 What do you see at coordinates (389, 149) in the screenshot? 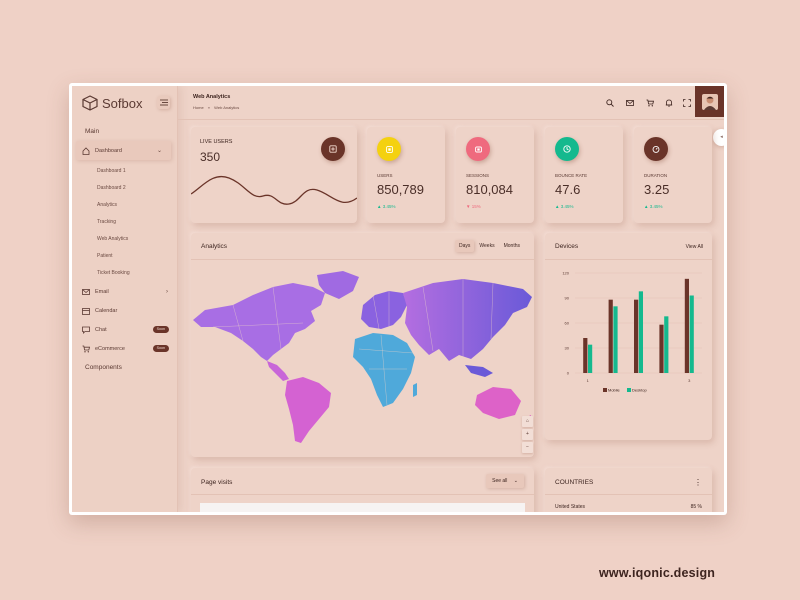
I see `users-icon-button` at bounding box center [389, 149].